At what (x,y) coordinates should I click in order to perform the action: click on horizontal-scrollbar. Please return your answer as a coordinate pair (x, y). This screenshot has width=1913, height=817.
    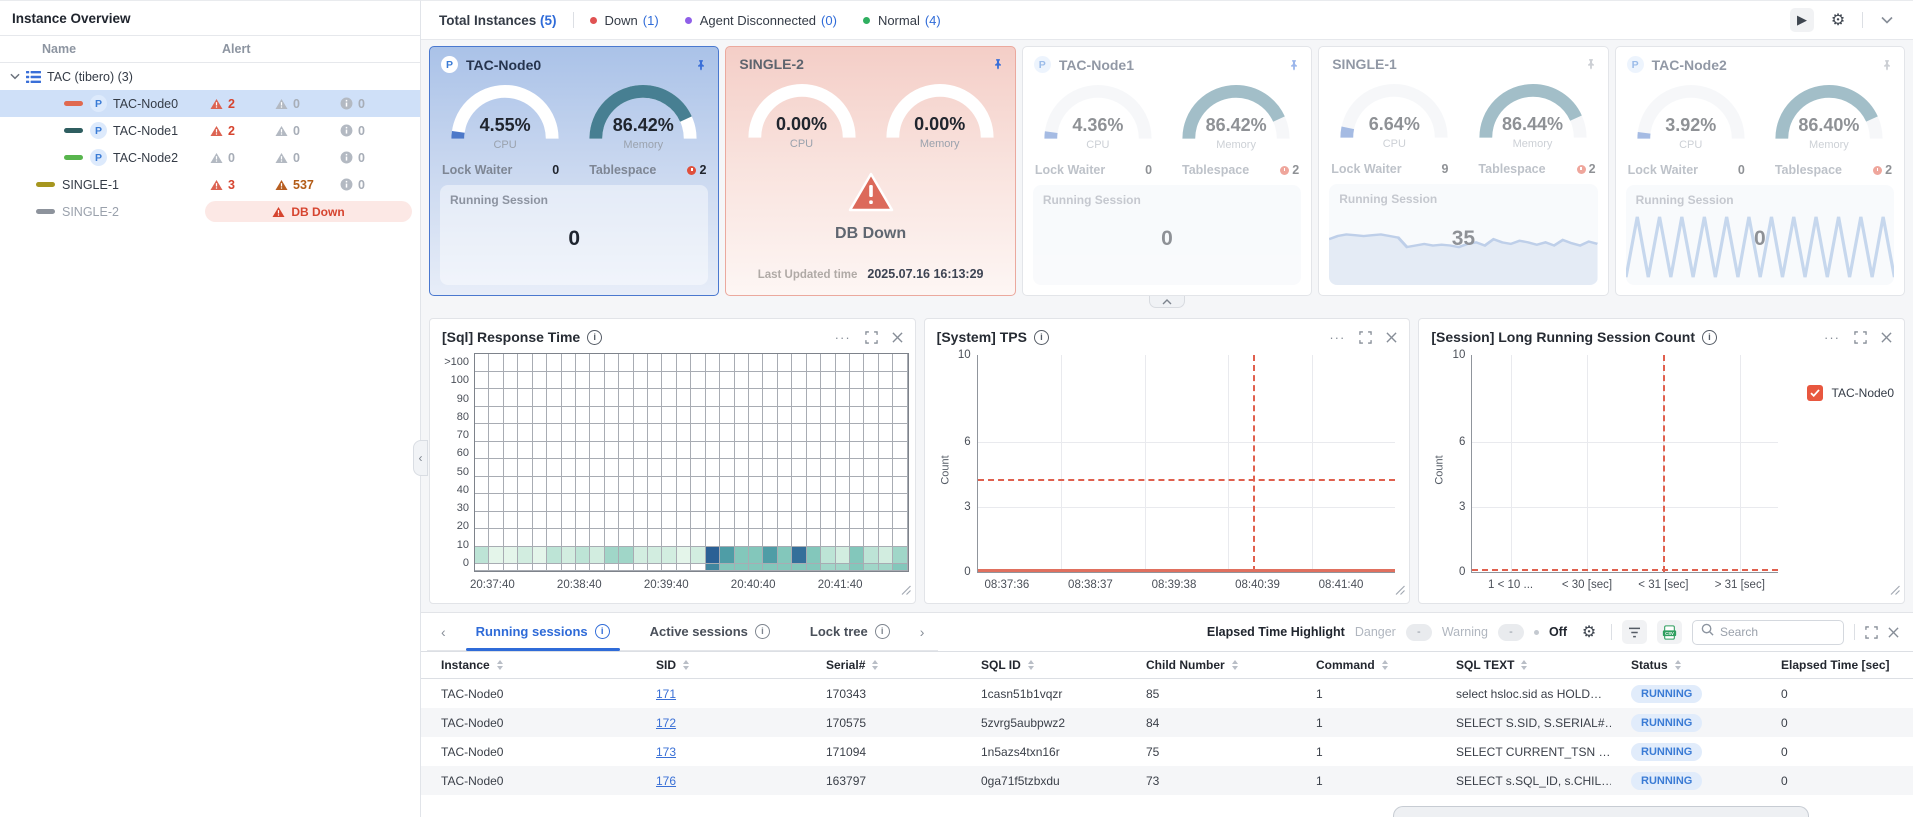
    Looking at the image, I should click on (1601, 811).